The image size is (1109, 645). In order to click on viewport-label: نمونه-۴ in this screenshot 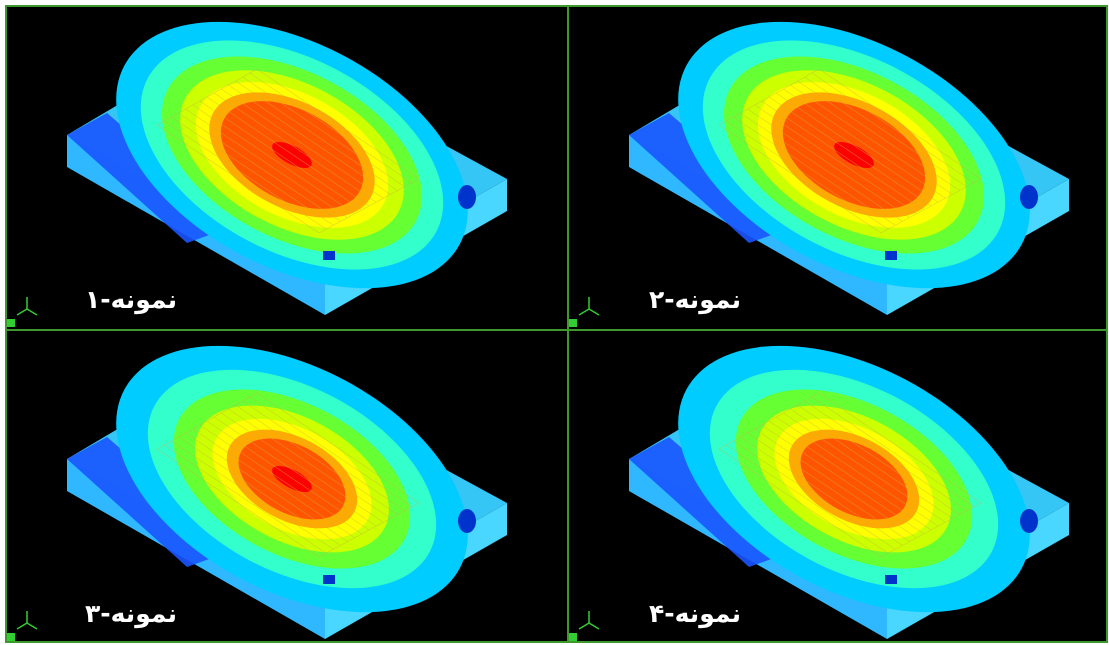, I will do `click(695, 613)`.